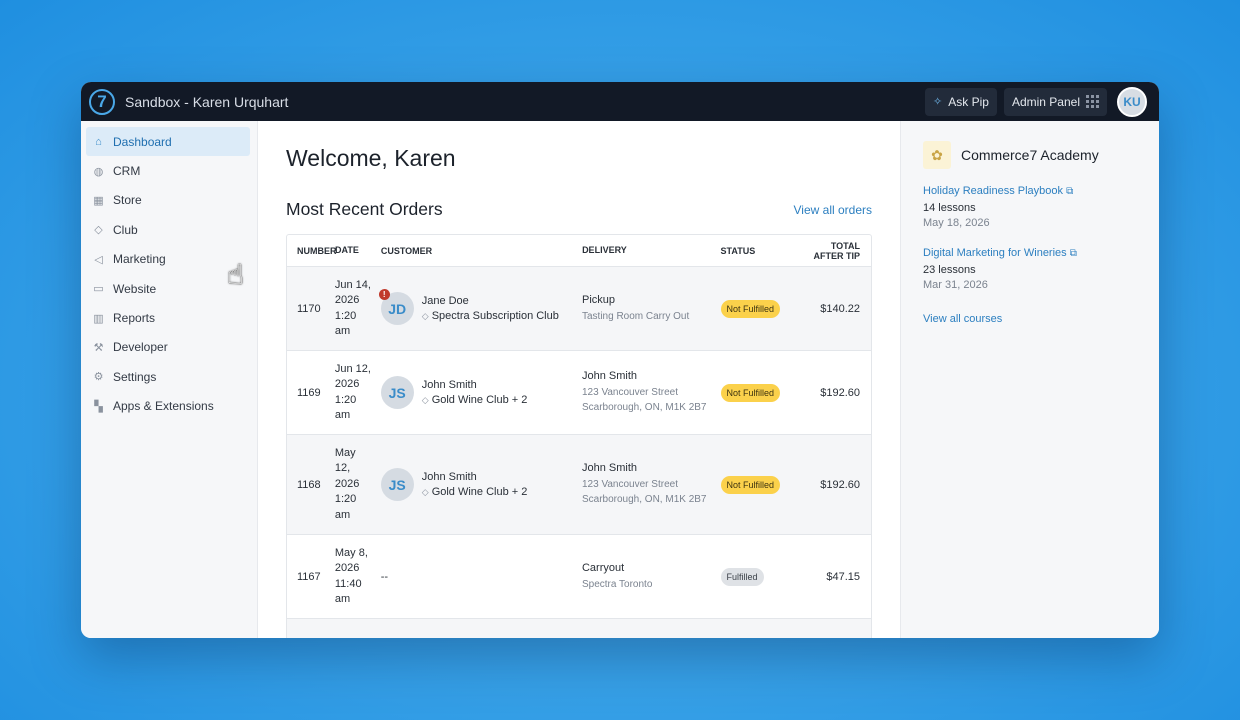 Image resolution: width=1240 pixels, height=720 pixels. What do you see at coordinates (396, 307) in the screenshot?
I see `customer-avatar: ! JD` at bounding box center [396, 307].